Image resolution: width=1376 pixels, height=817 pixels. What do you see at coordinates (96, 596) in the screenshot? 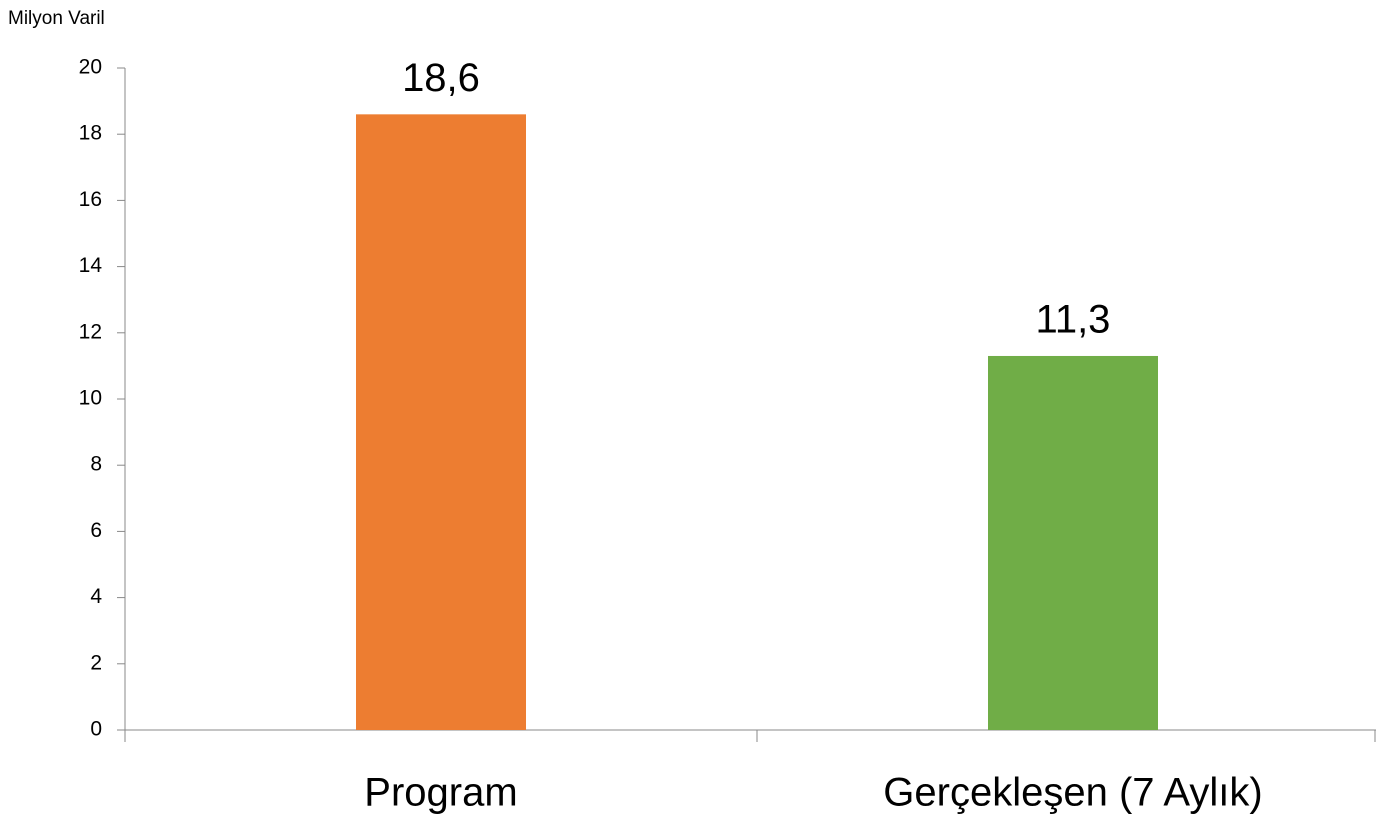
I see `y-tick-label: 4` at bounding box center [96, 596].